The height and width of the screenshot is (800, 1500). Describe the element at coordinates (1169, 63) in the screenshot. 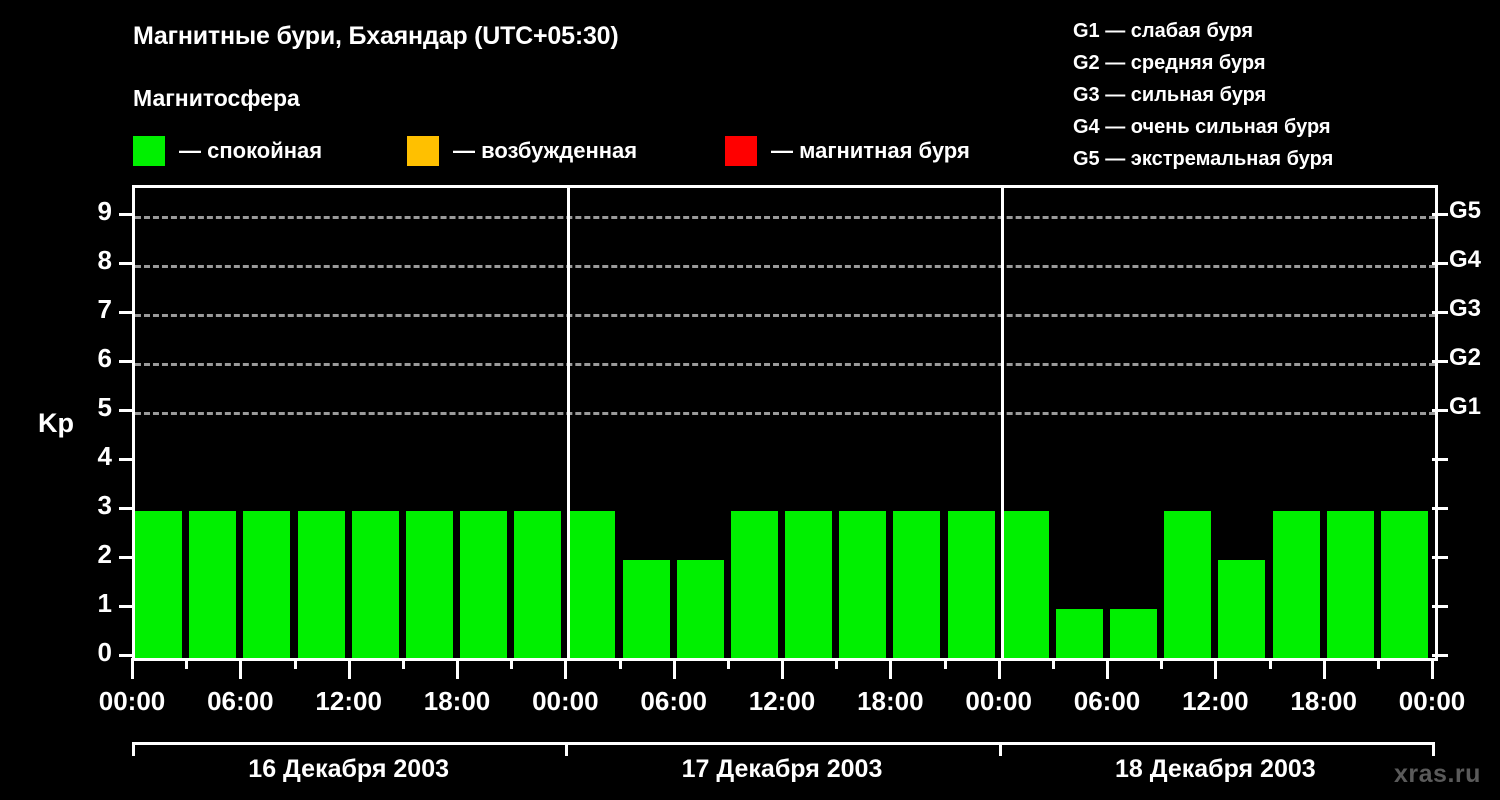

I see `gscale-key-line-2: G2 — средняя буря` at that location.